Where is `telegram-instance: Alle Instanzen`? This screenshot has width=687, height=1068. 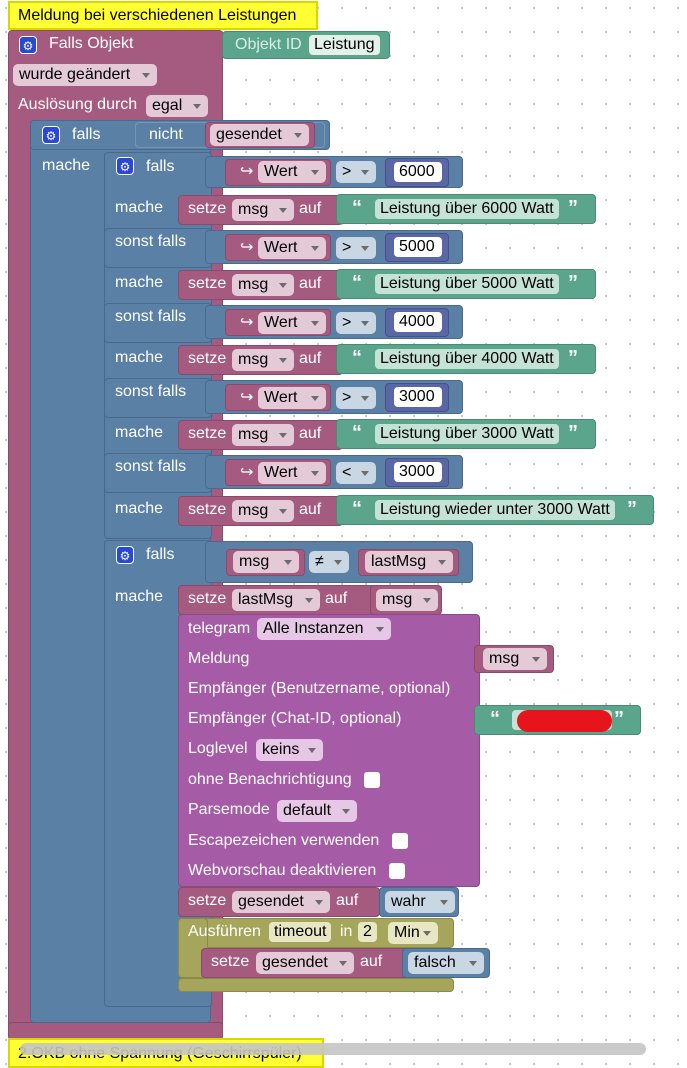
telegram-instance: Alle Instanzen is located at coordinates (313, 628).